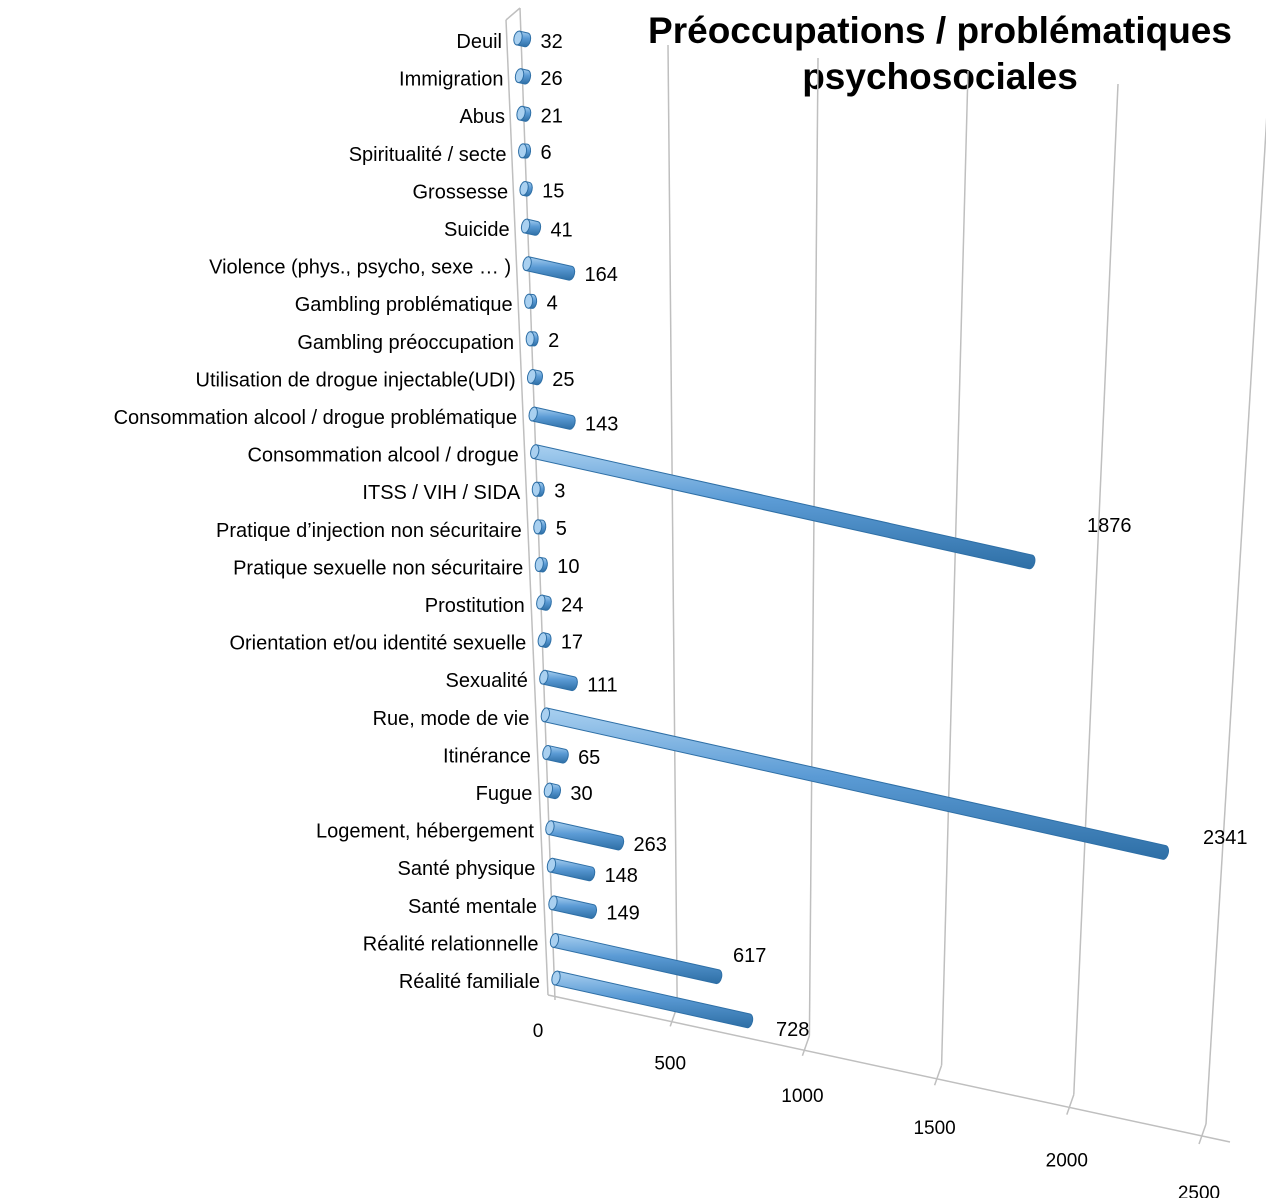 The width and height of the screenshot is (1266, 1198). What do you see at coordinates (551, 42) in the screenshot?
I see `value-label-0: 32` at bounding box center [551, 42].